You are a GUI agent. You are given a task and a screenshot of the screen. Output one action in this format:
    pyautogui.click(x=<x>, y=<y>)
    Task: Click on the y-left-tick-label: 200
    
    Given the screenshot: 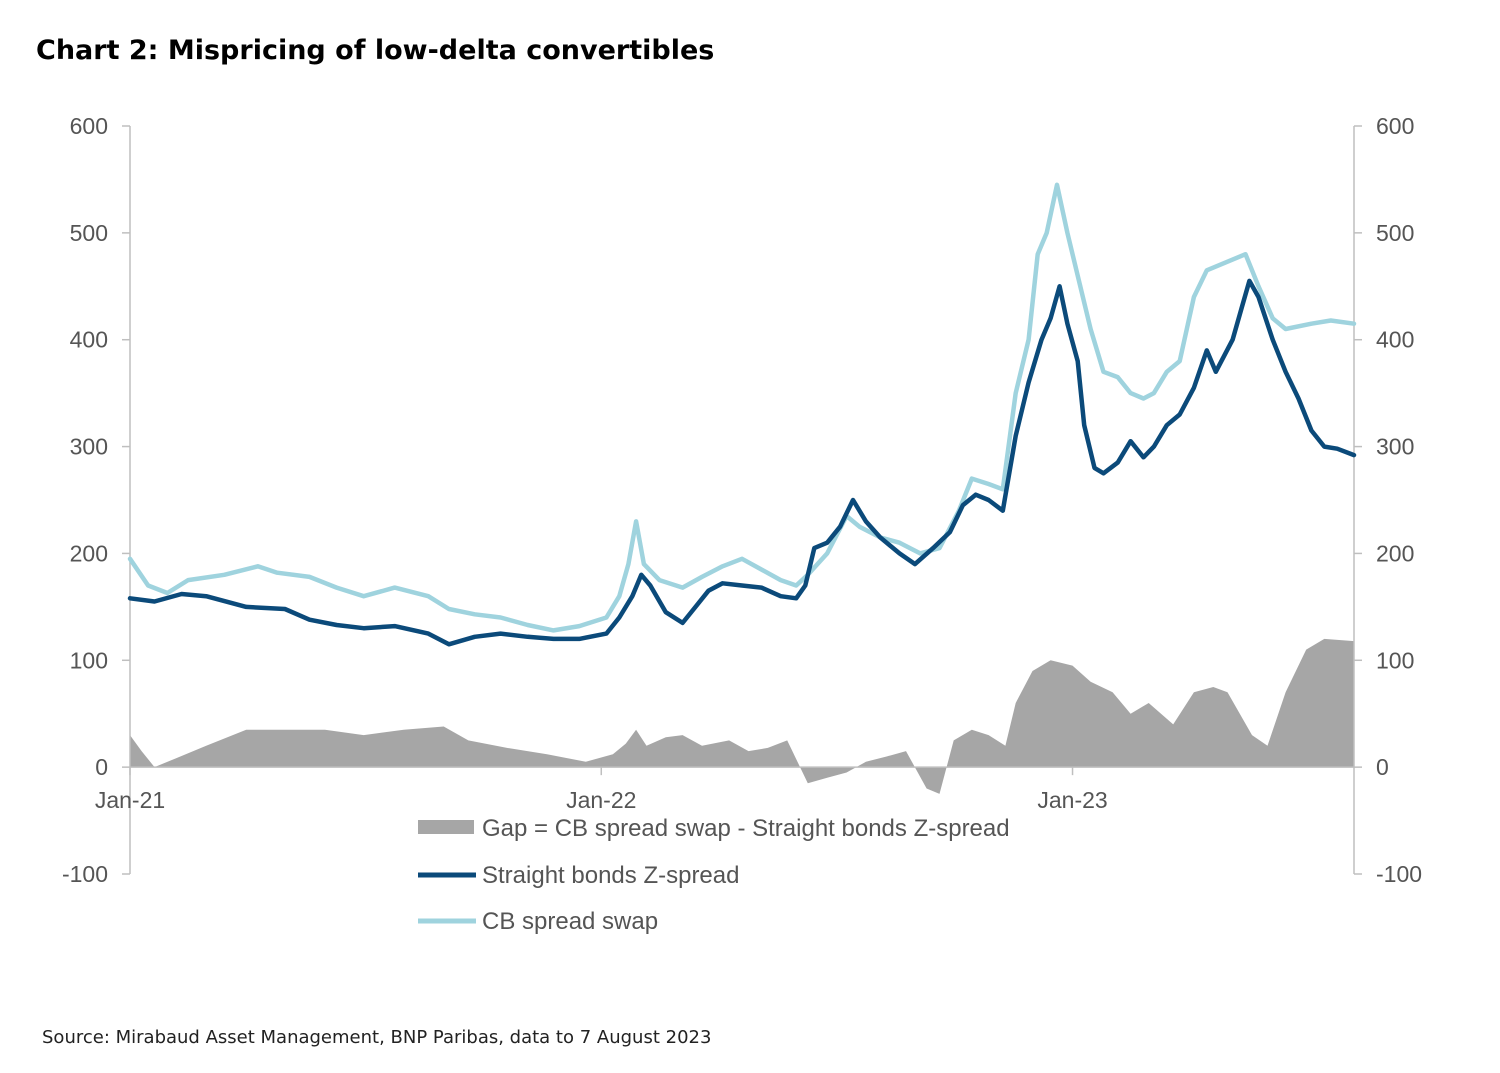 What is the action you would take?
    pyautogui.click(x=89, y=553)
    